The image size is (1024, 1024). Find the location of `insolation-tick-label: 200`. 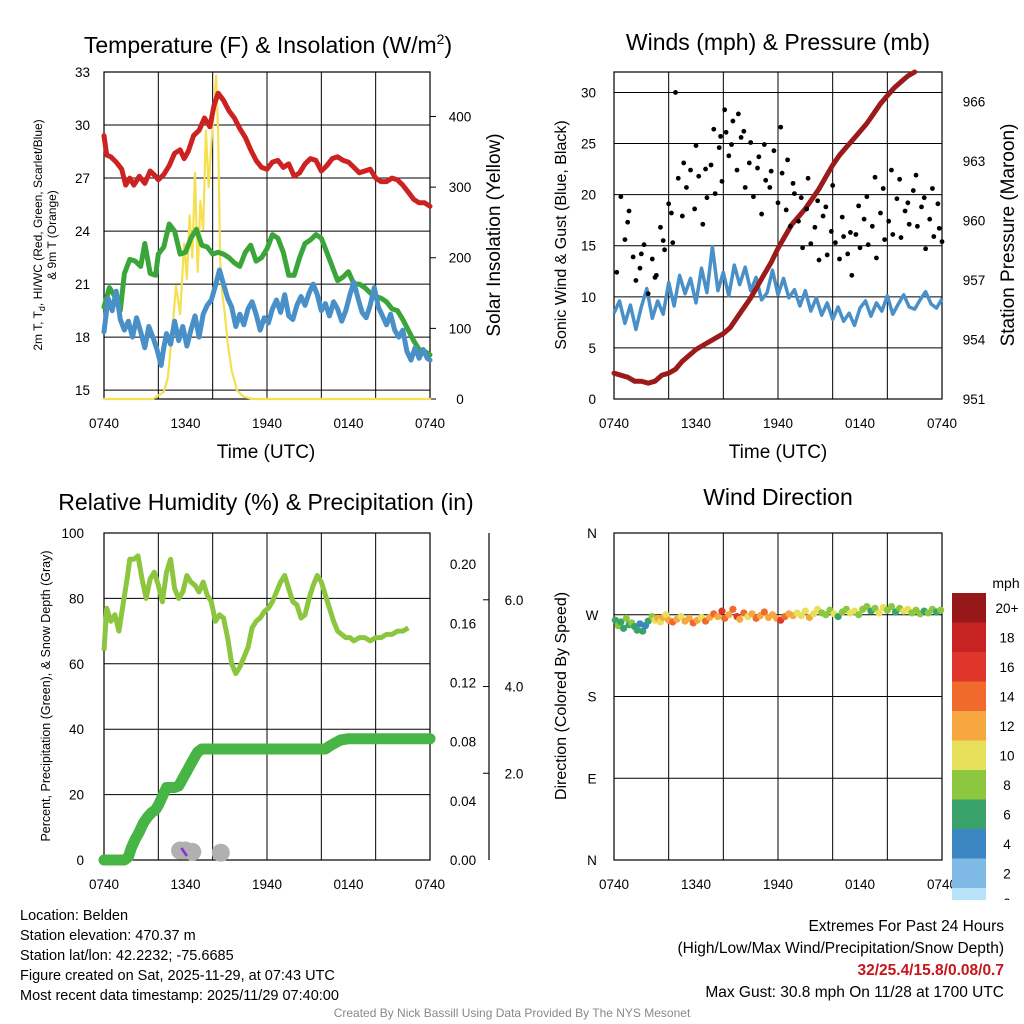

insolation-tick-label: 200 is located at coordinates (460, 258).